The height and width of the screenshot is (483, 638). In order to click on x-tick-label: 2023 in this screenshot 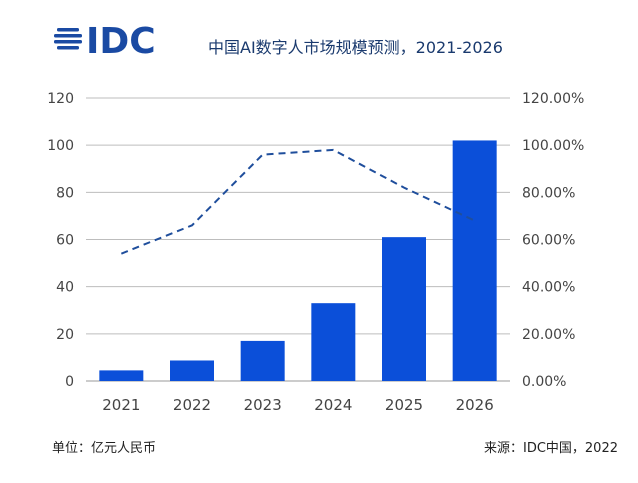, I will do `click(263, 405)`.